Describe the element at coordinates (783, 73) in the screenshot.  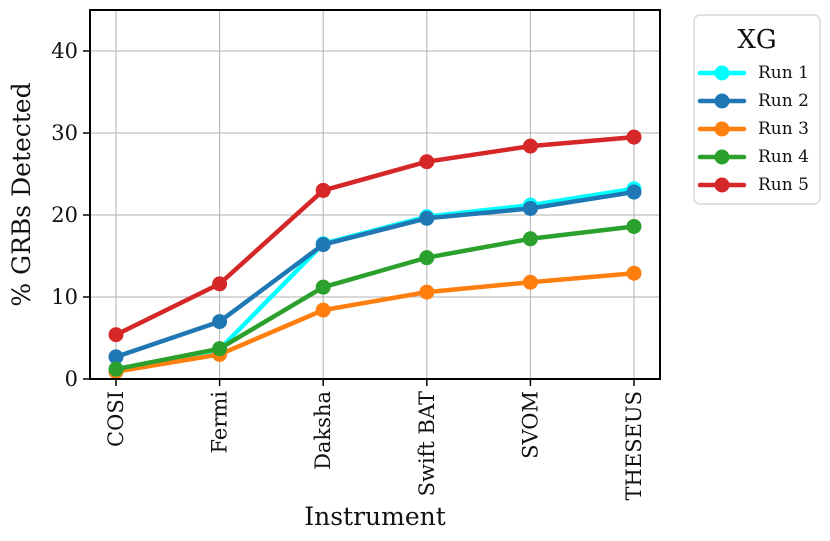
I see `legend-label: Run 1` at that location.